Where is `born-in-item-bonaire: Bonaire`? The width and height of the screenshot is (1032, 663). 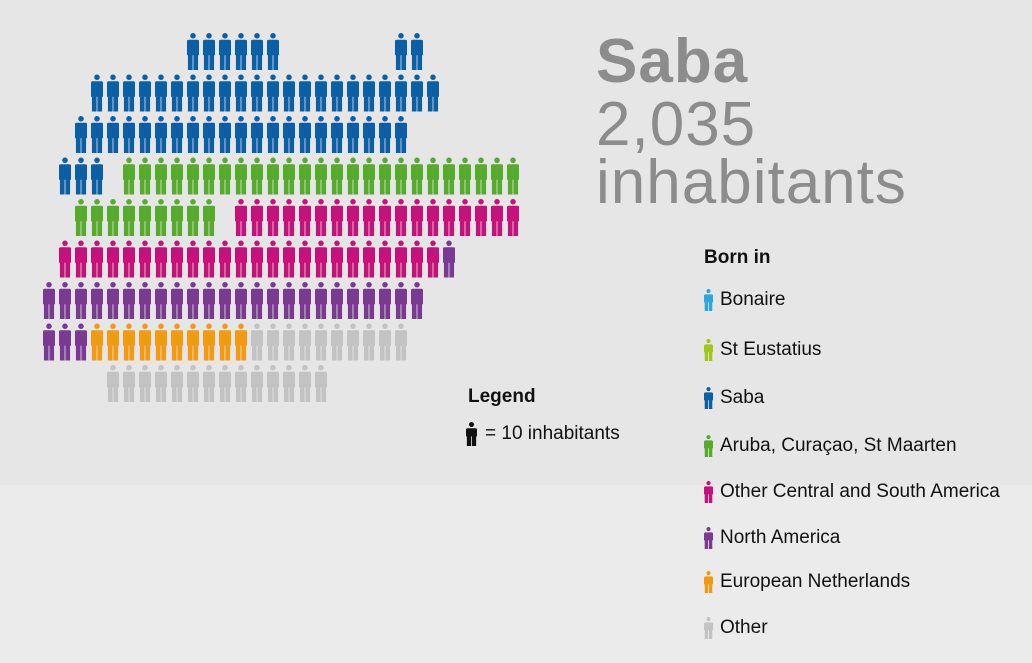
born-in-item-bonaire: Bonaire is located at coordinates (745, 300).